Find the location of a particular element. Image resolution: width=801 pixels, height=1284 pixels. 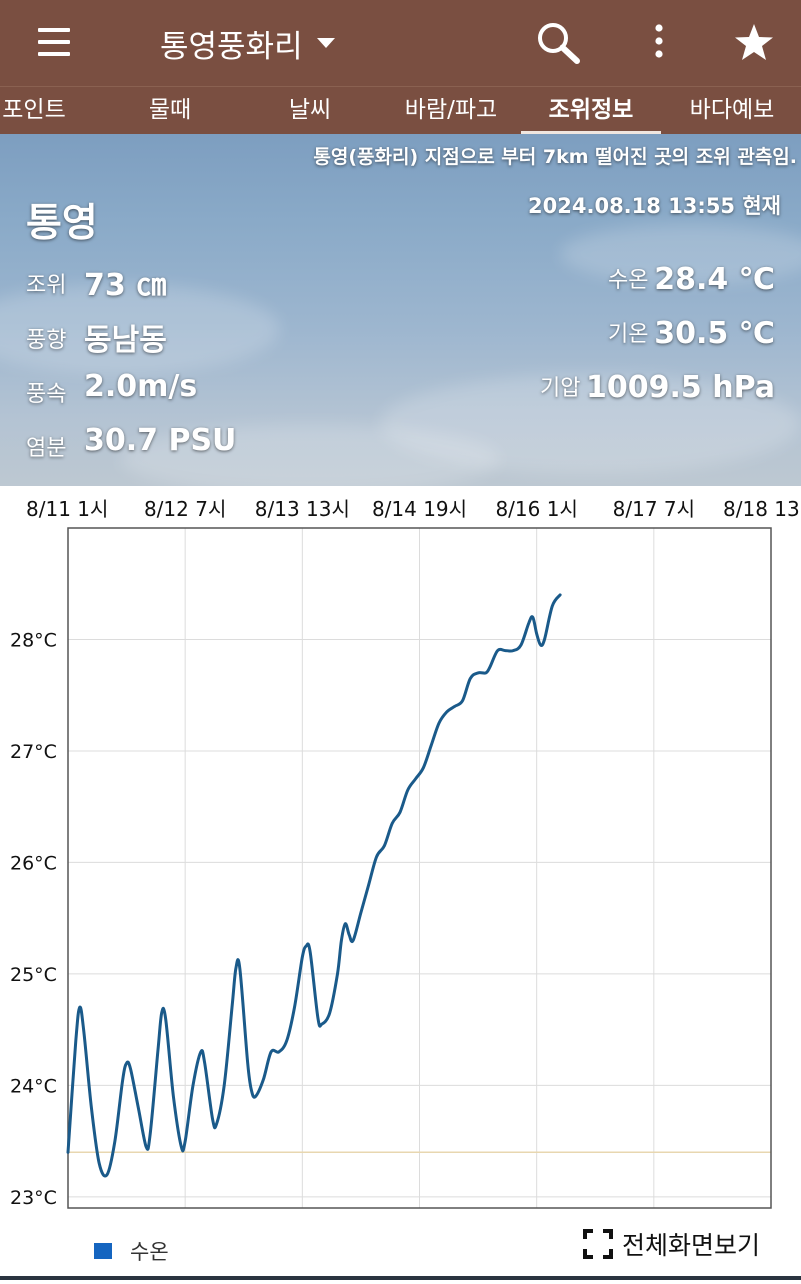

air-temp-value: 30.5 ℃ is located at coordinates (714, 333).